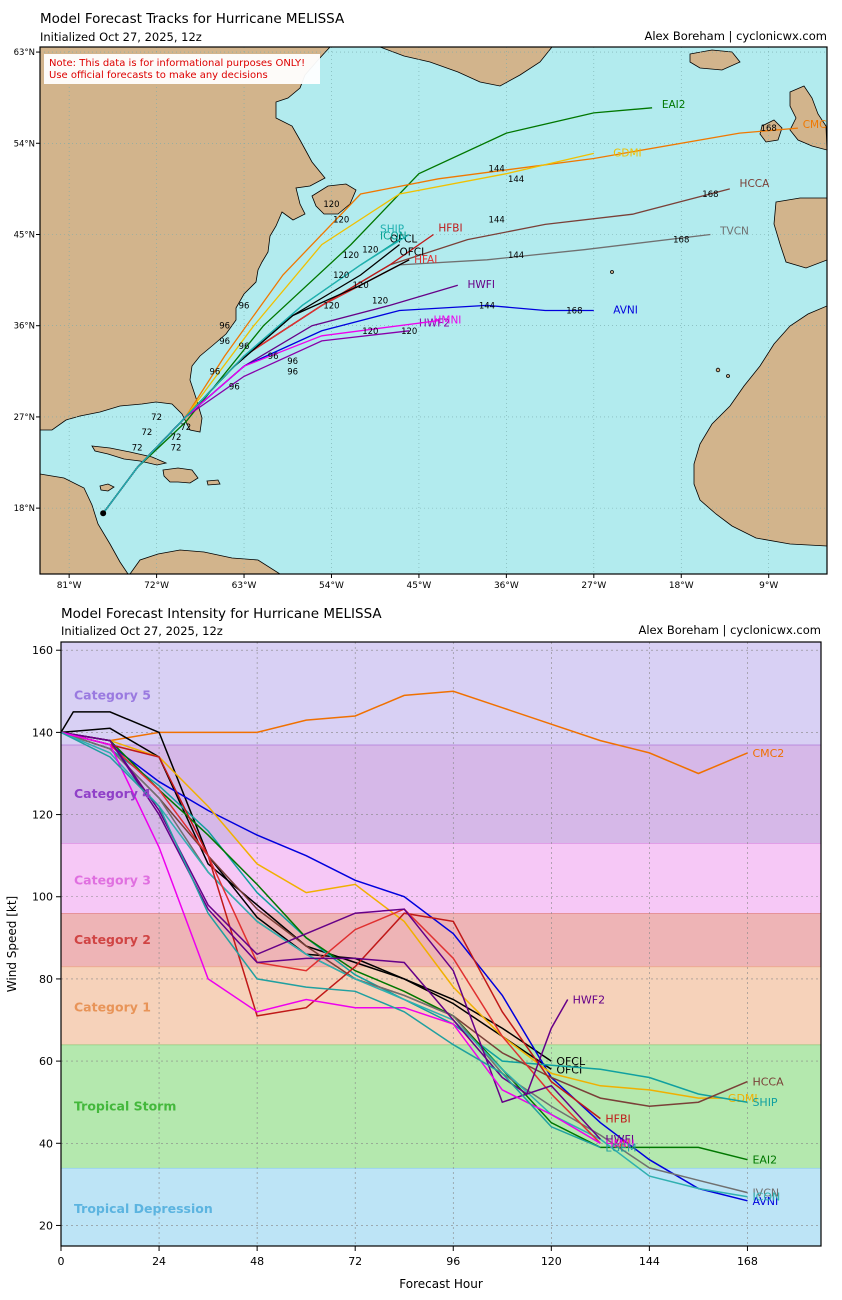 The width and height of the screenshot is (842, 1300). What do you see at coordinates (681, 586) in the screenshot?
I see `map-tick-label-lon: 18°W` at bounding box center [681, 586].